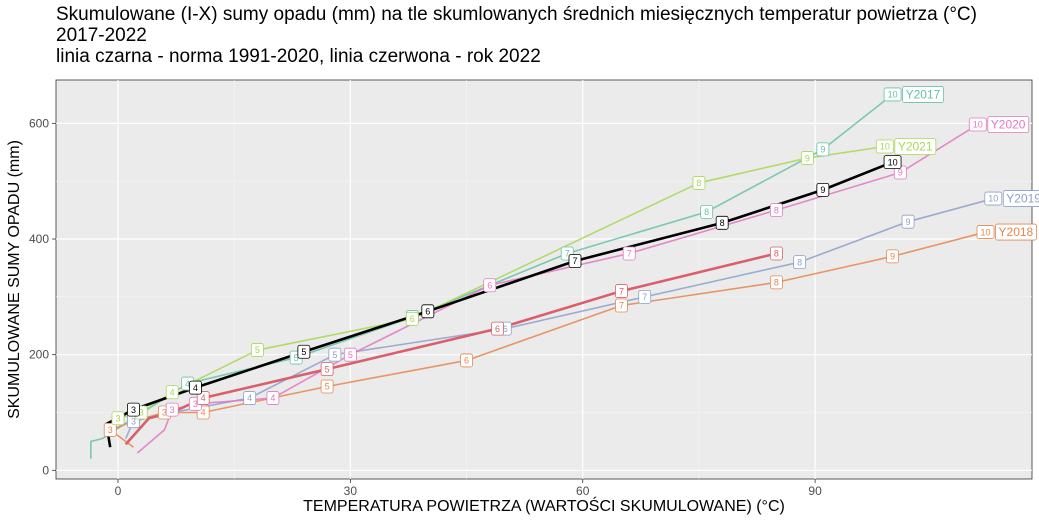  What do you see at coordinates (118, 491) in the screenshot?
I see `x-tick-label: 0` at bounding box center [118, 491].